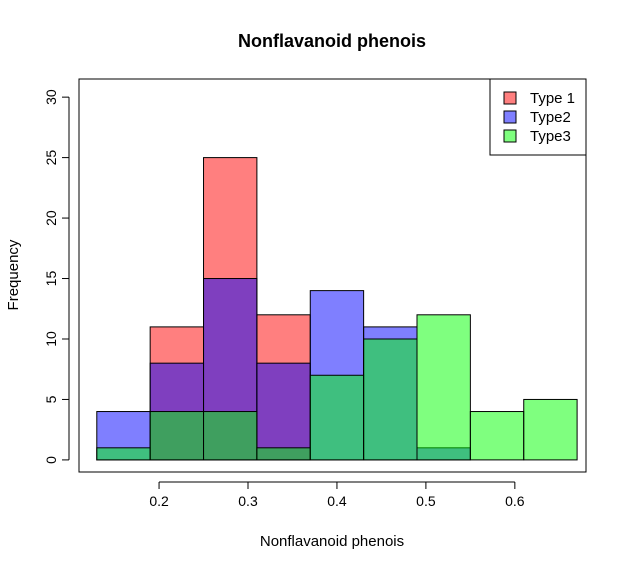 The height and width of the screenshot is (571, 627). I want to click on x-axis: 0.2 0.3 0.4 0.5 0.6, so click(337, 495).